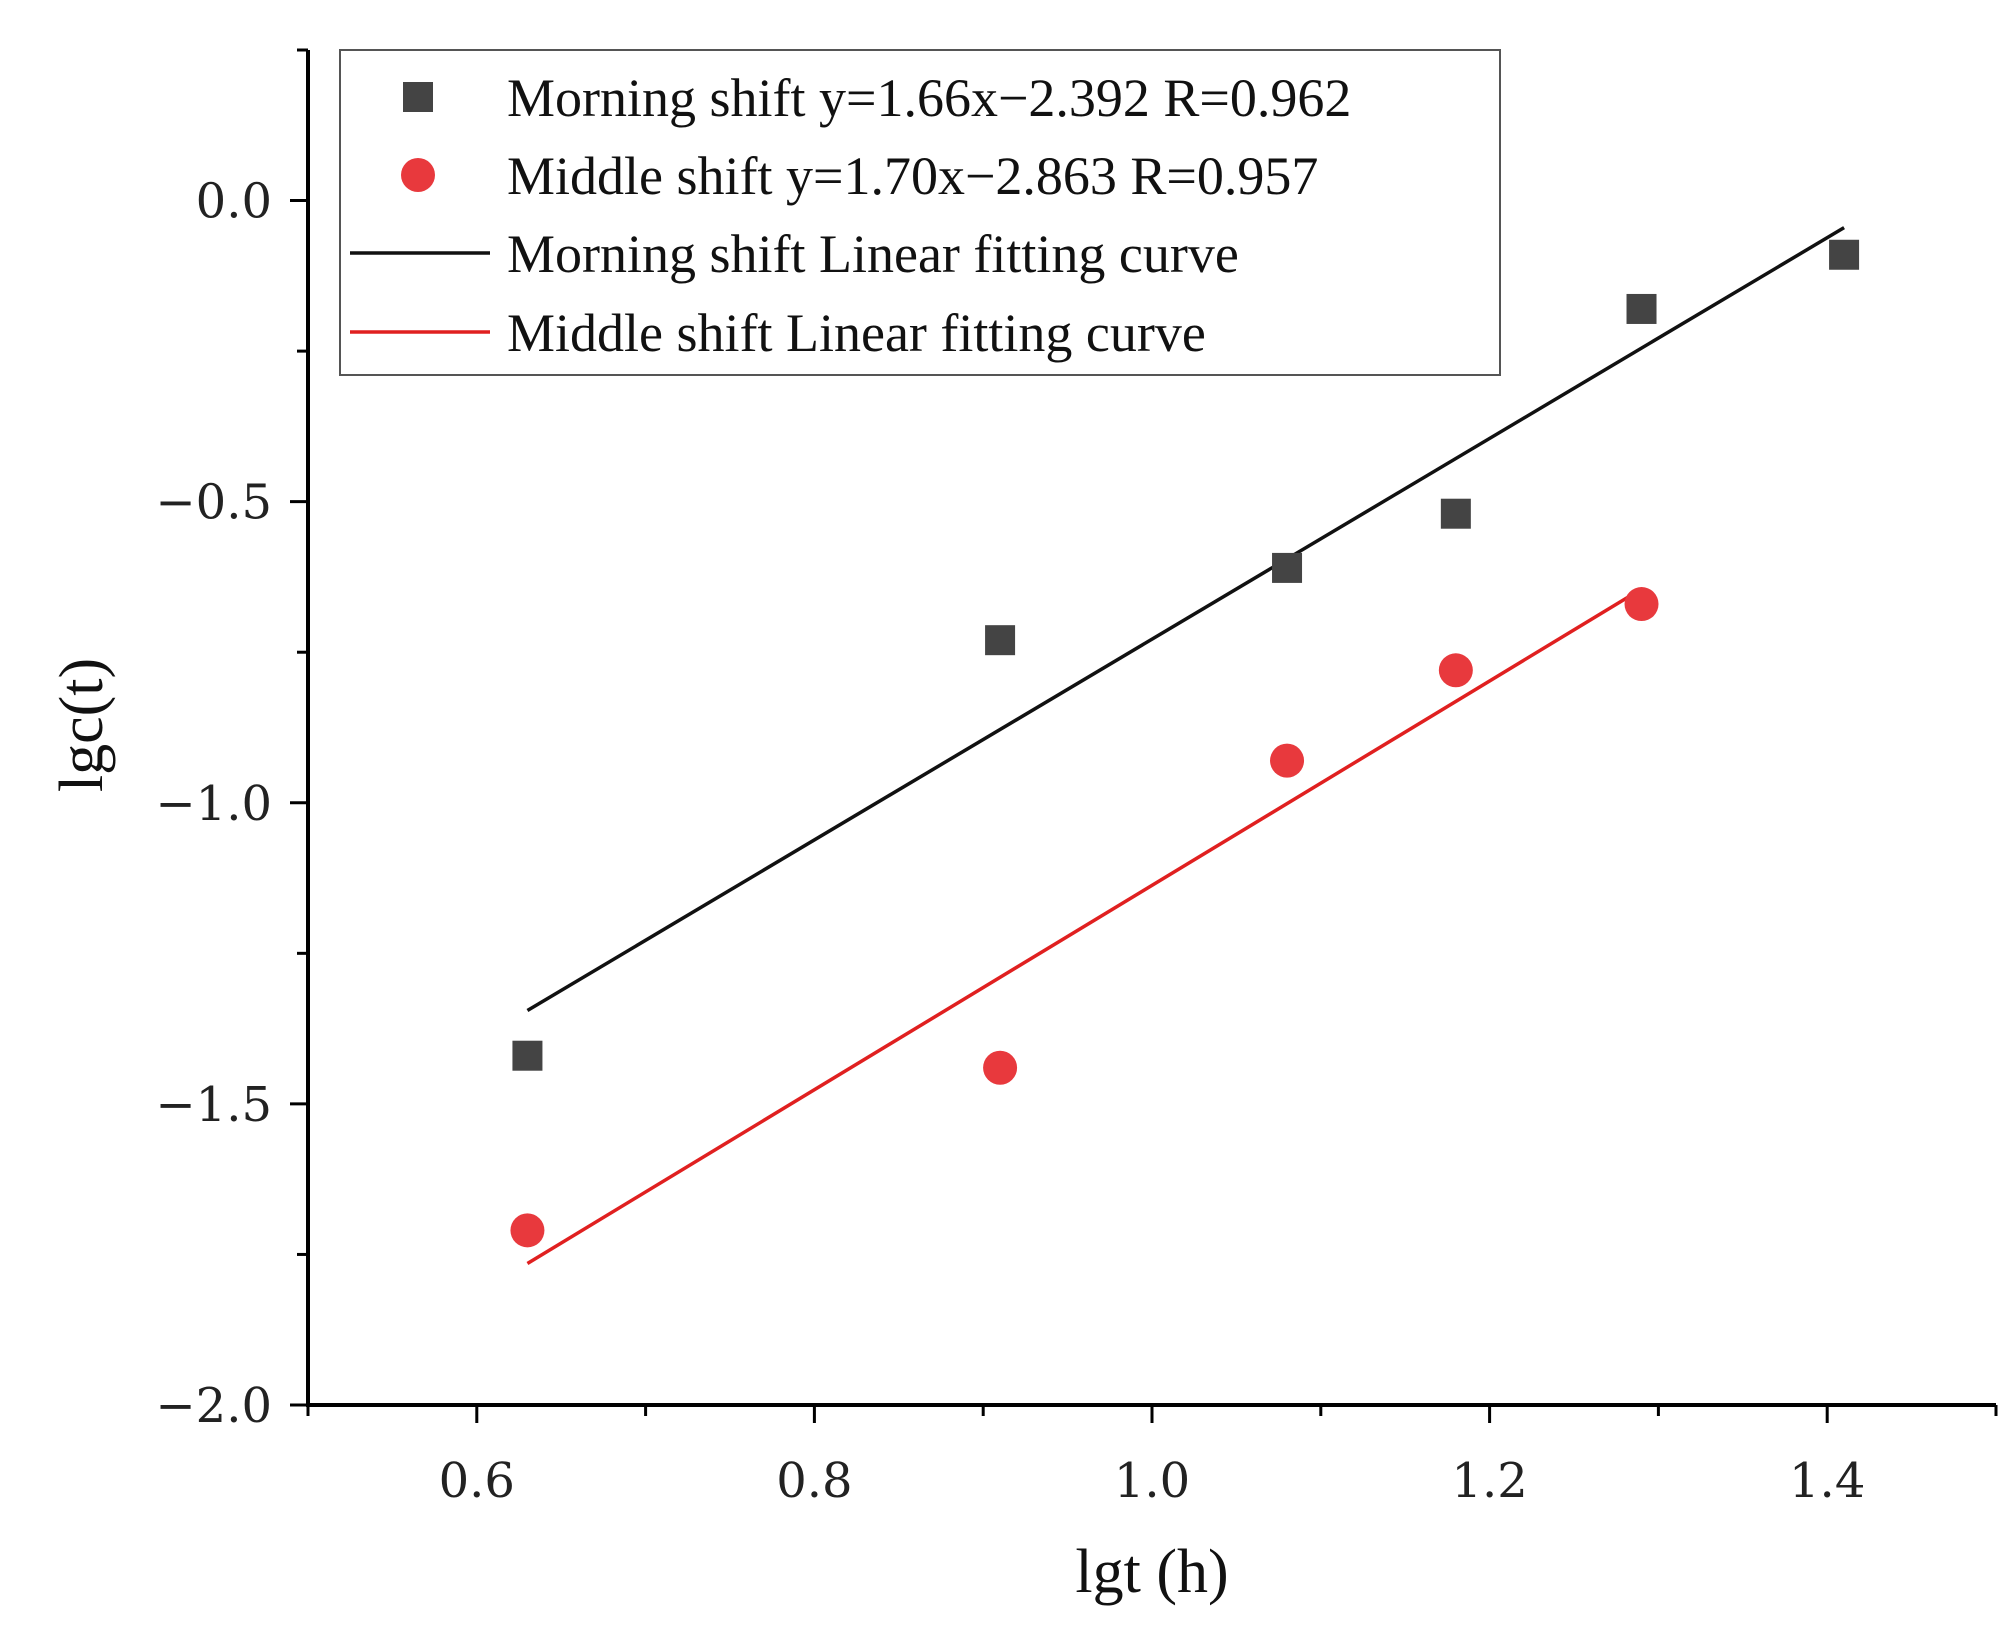  What do you see at coordinates (929, 98) in the screenshot?
I see `legend-label: Morning shift y=1.66x−2.392 R=0.962` at bounding box center [929, 98].